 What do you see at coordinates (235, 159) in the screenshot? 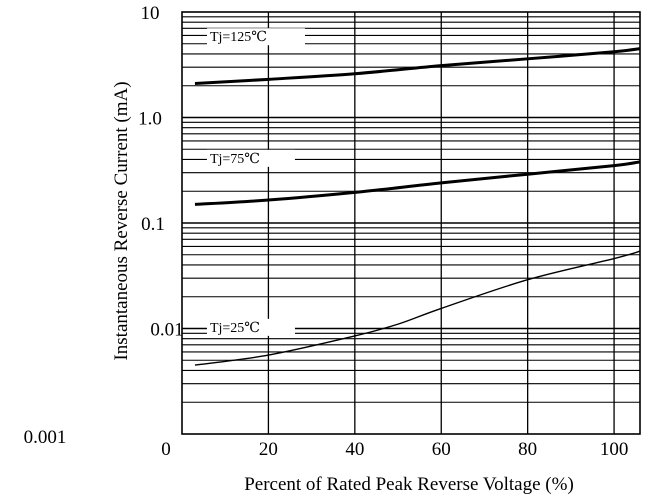
I see `series-label-text: Tj=75℃` at bounding box center [235, 159].